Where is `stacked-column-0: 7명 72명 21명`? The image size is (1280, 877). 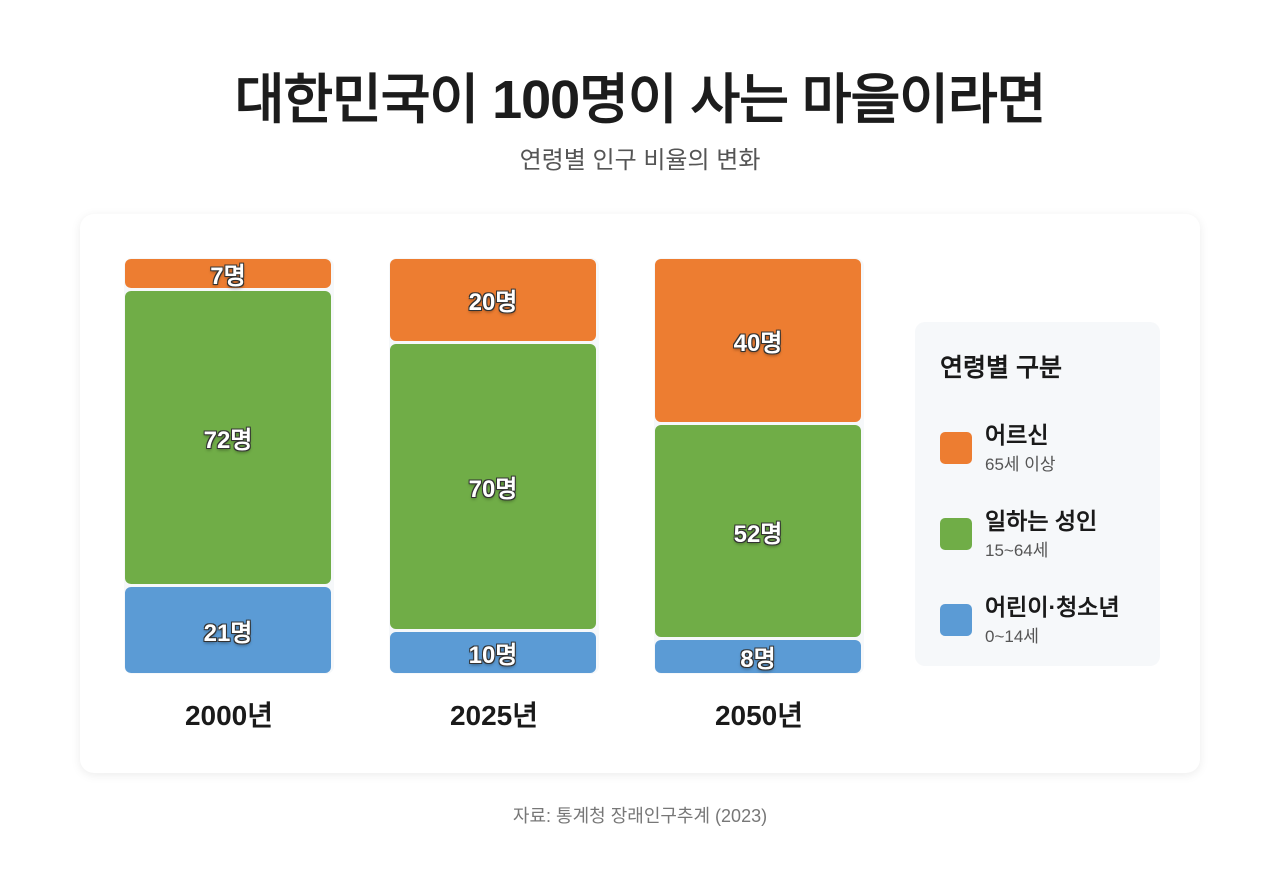
stacked-column-0: 7명 72명 21명 is located at coordinates (229, 466).